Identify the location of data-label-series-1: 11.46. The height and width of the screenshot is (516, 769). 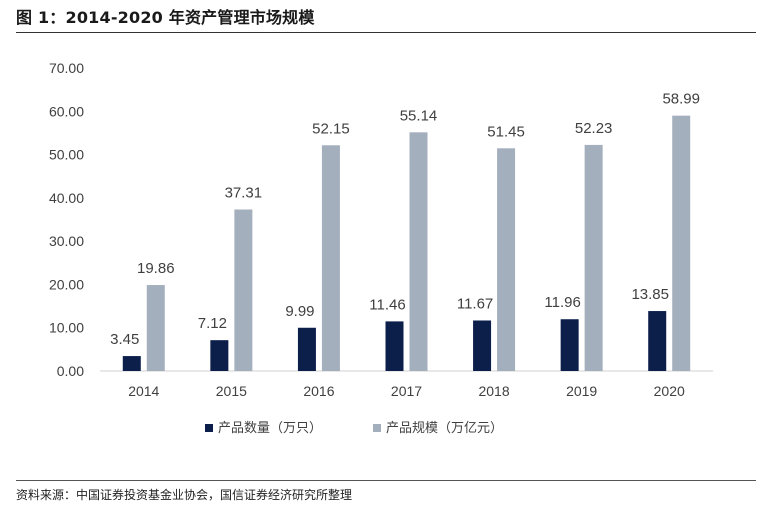
(387, 304).